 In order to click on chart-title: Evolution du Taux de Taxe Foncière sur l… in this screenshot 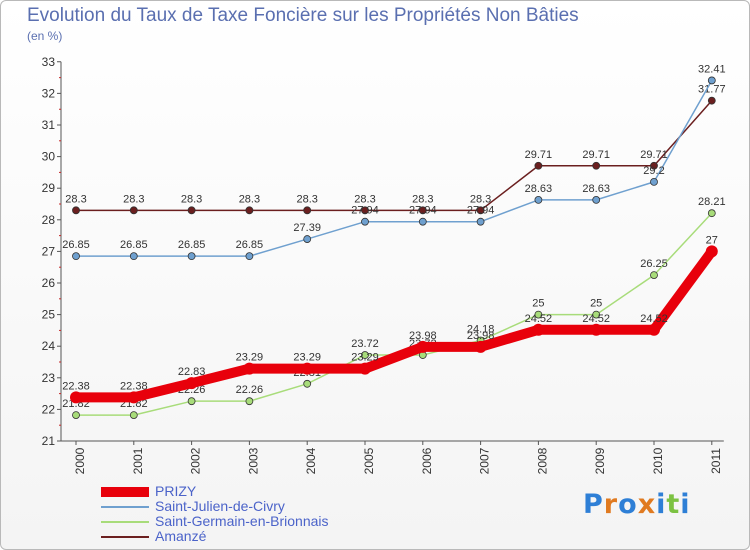, I will do `click(303, 15)`.